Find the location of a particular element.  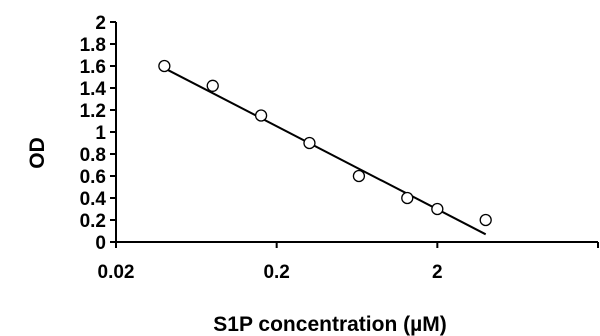

x-axis-title: S1P concentration (µM) is located at coordinates (329, 324).